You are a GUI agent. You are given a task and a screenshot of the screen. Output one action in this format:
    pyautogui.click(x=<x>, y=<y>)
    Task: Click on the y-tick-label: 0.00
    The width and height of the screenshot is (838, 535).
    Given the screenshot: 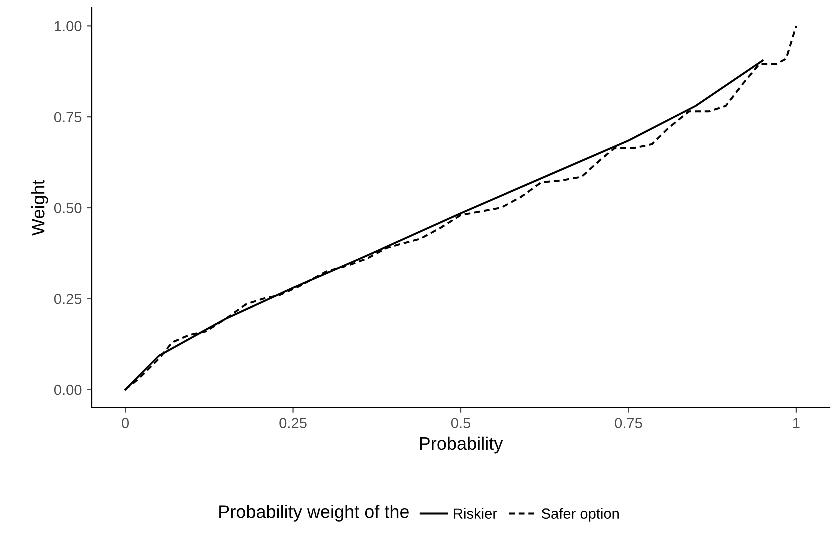 What is the action you would take?
    pyautogui.click(x=68, y=390)
    